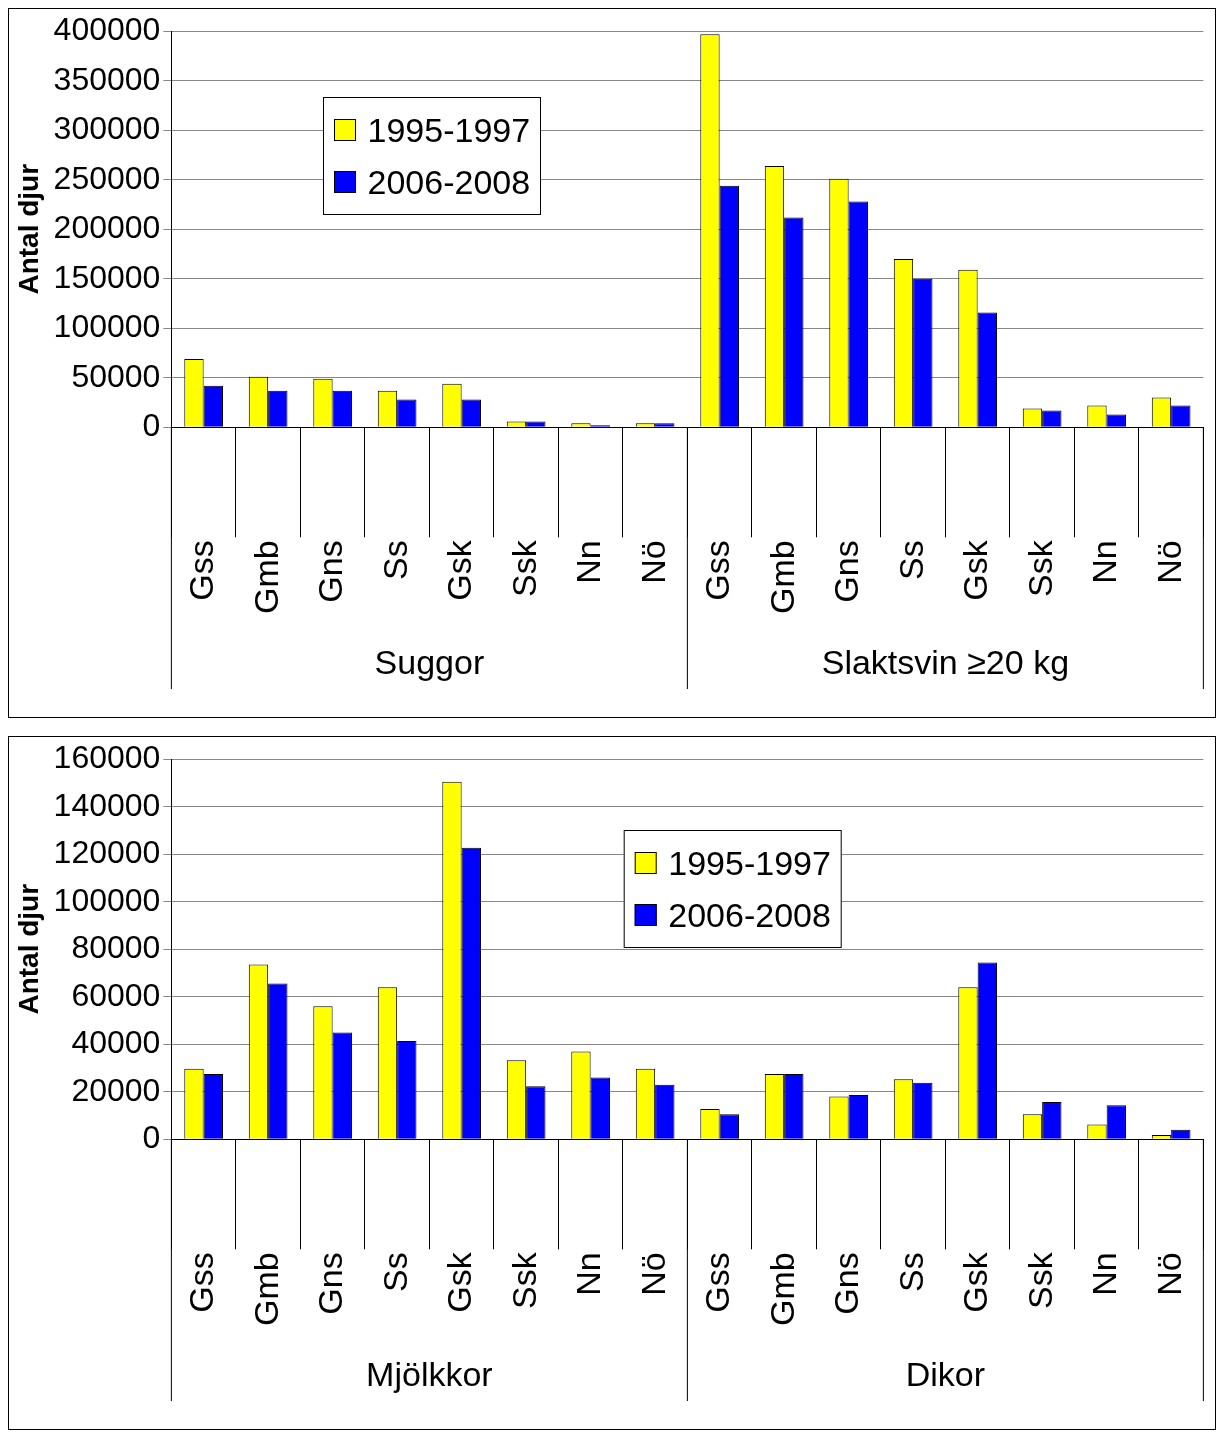 This screenshot has height=1444, width=1224. I want to click on y-tick-label: 20000, so click(116, 1089).